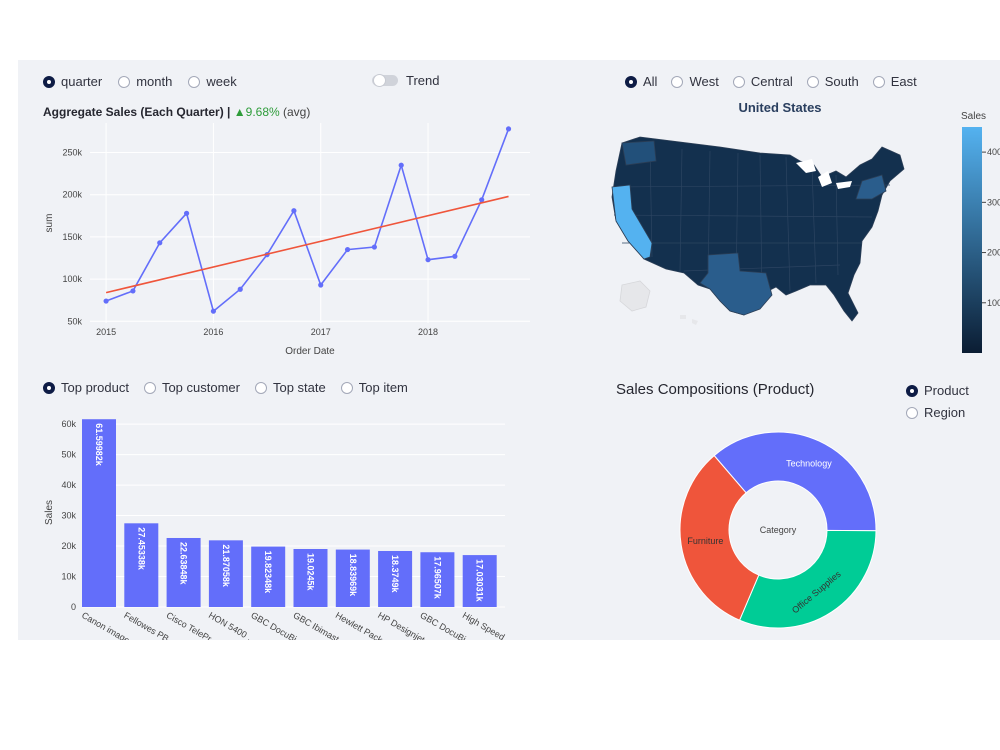  What do you see at coordinates (894, 81) in the screenshot?
I see `region-option-east: East` at bounding box center [894, 81].